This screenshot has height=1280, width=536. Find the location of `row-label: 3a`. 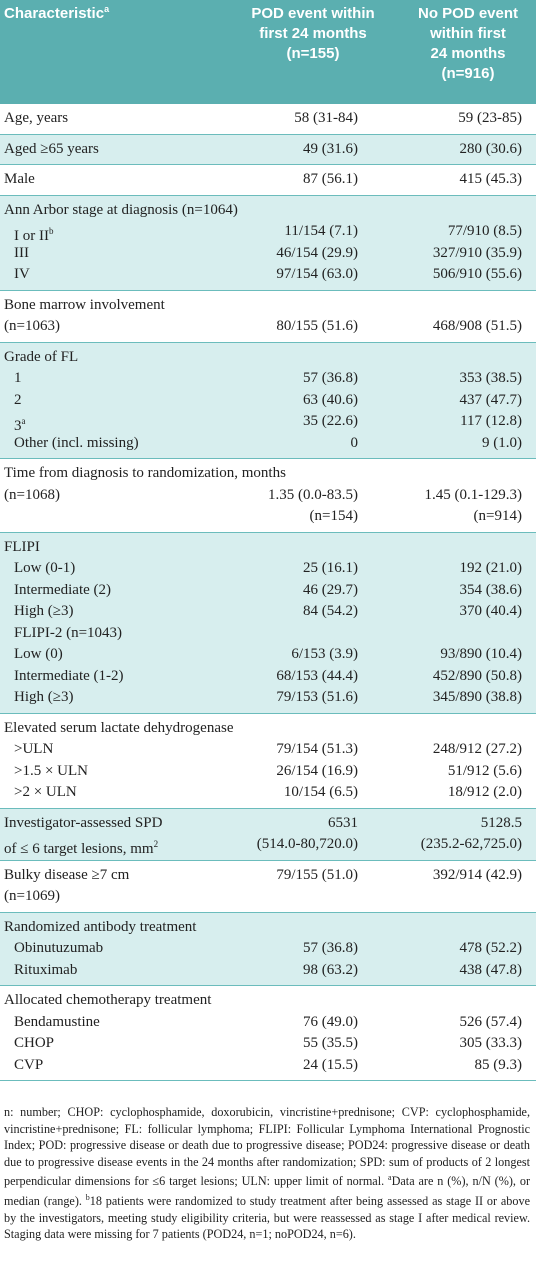

row-label: 3a is located at coordinates (20, 424).